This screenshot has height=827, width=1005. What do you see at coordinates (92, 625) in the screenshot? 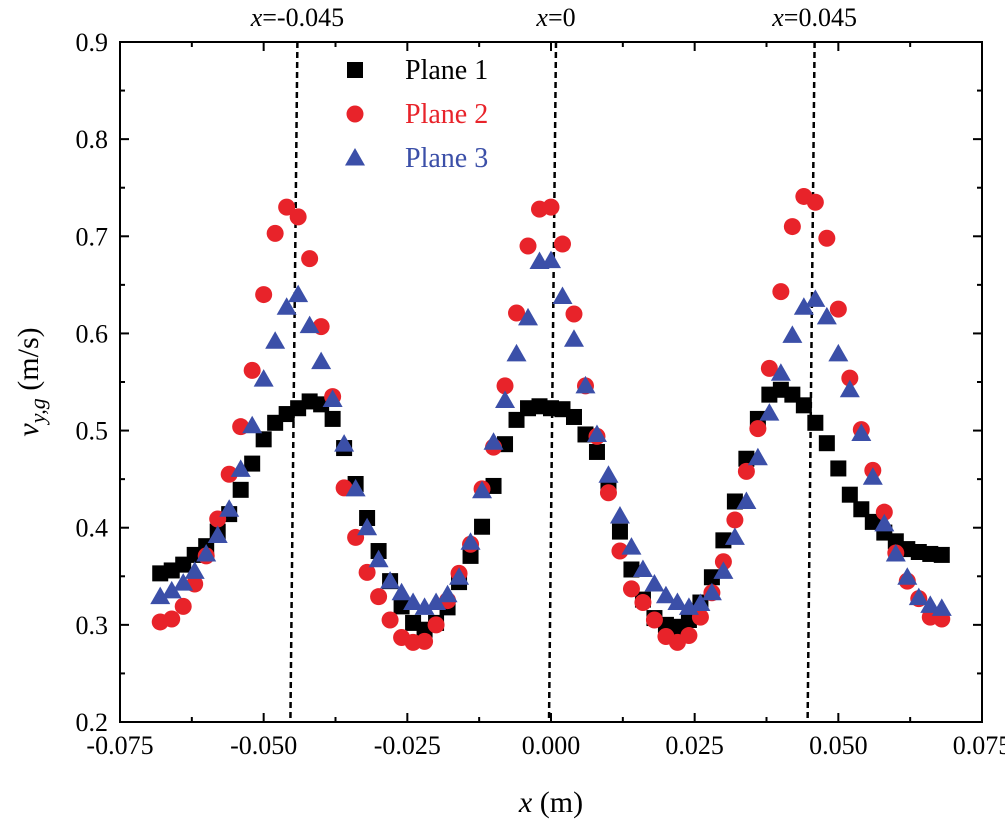
I see `y-tick-label: 0.3` at bounding box center [92, 625].